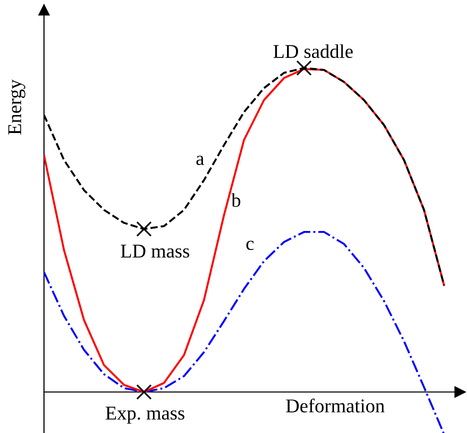 The width and height of the screenshot is (467, 433). Describe the element at coordinates (145, 415) in the screenshot. I see `annotation: Exp. mass` at that location.